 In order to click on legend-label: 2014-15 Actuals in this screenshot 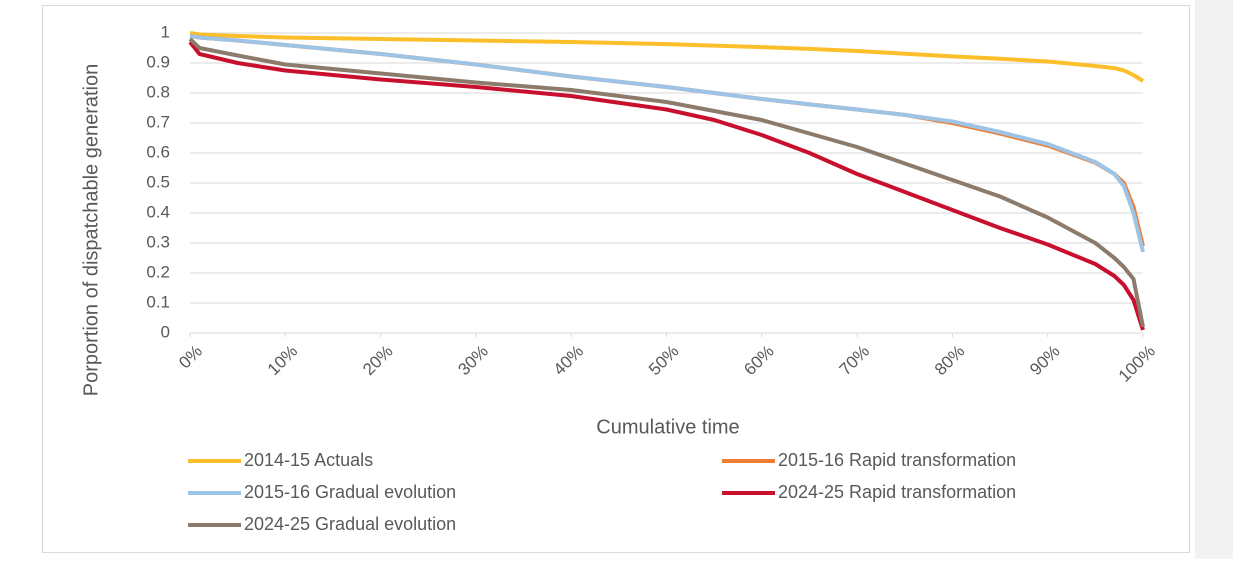, I will do `click(308, 460)`.